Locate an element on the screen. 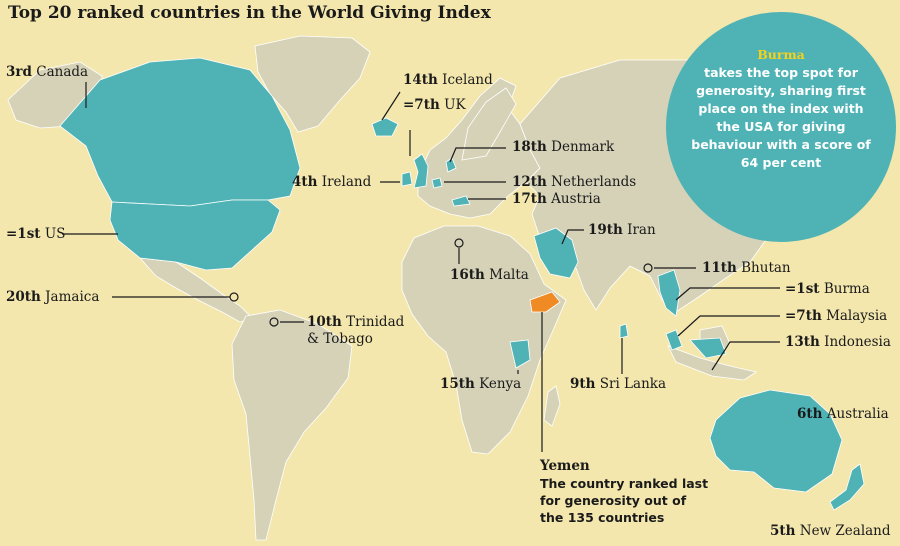 Image resolution: width=900 pixels, height=546 pixels. label-newzealand: 5th New Zealand is located at coordinates (830, 531).